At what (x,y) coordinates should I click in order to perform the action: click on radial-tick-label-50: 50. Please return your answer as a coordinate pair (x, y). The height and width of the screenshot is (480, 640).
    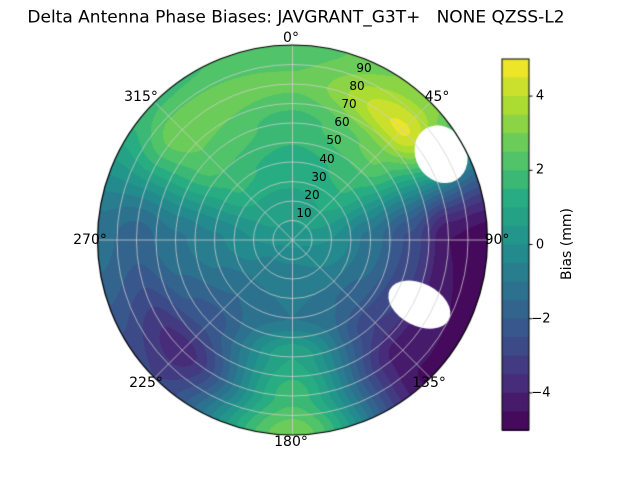
    Looking at the image, I should click on (334, 140).